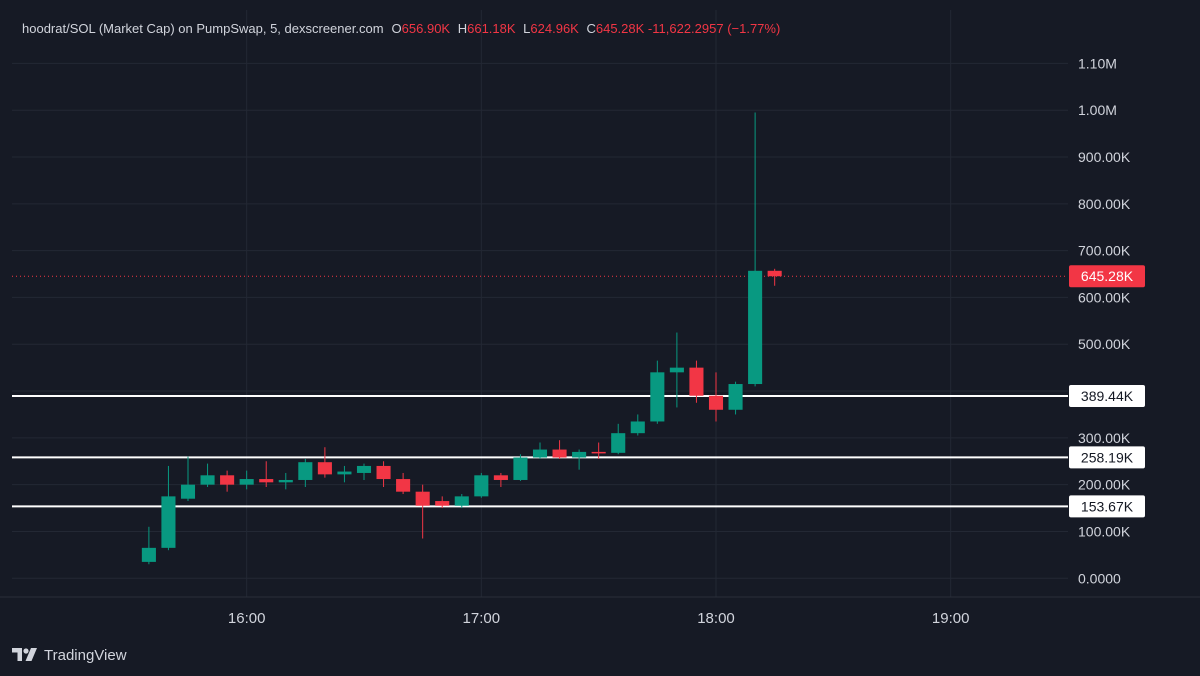 Image resolution: width=1200 pixels, height=676 pixels. I want to click on price-labels: 389.44K 258.19K 153.67K 645.28K, so click(1107, 391).